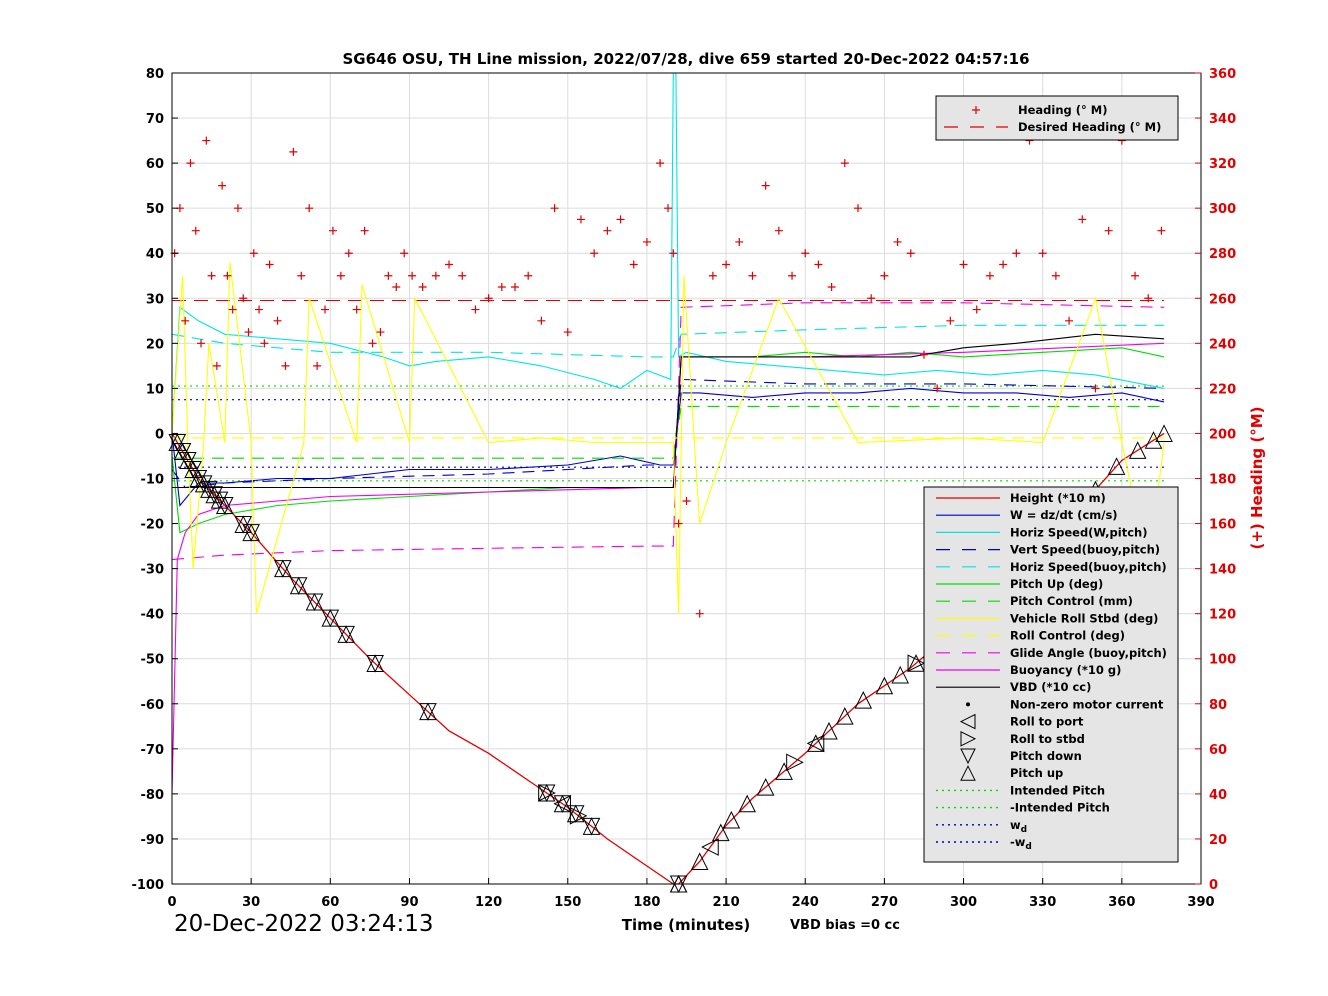 This screenshot has width=1328, height=996. What do you see at coordinates (171, 902) in the screenshot?
I see `x-tick-label: 0` at bounding box center [171, 902].